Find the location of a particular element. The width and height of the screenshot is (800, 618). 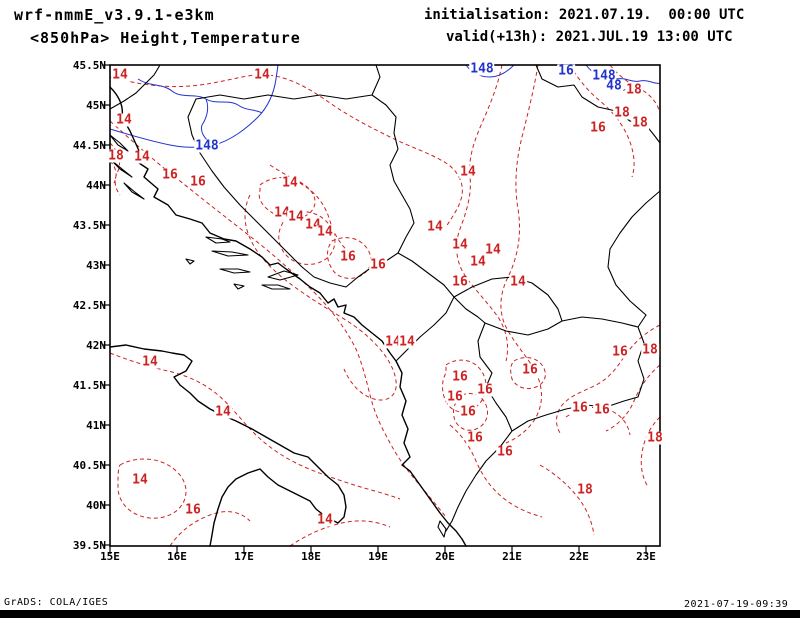

lat-tick-label: 44N is located at coordinates (96, 185).